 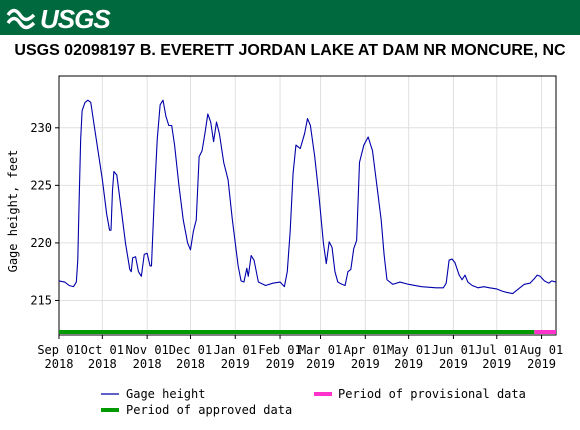 I want to click on x-tick-label: Oct 01, so click(x=102, y=350).